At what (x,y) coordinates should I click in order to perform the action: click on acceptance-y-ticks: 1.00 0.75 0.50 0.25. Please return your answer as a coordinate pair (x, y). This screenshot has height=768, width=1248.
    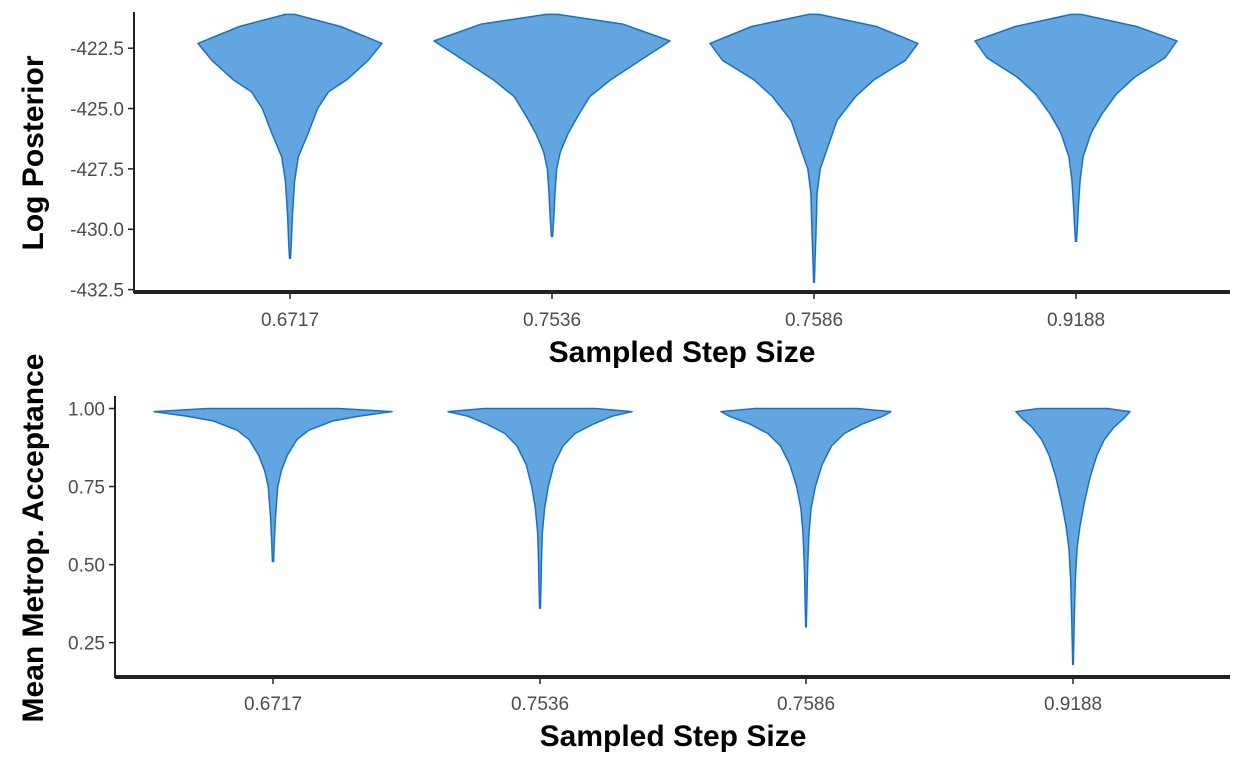
    Looking at the image, I should click on (91, 527).